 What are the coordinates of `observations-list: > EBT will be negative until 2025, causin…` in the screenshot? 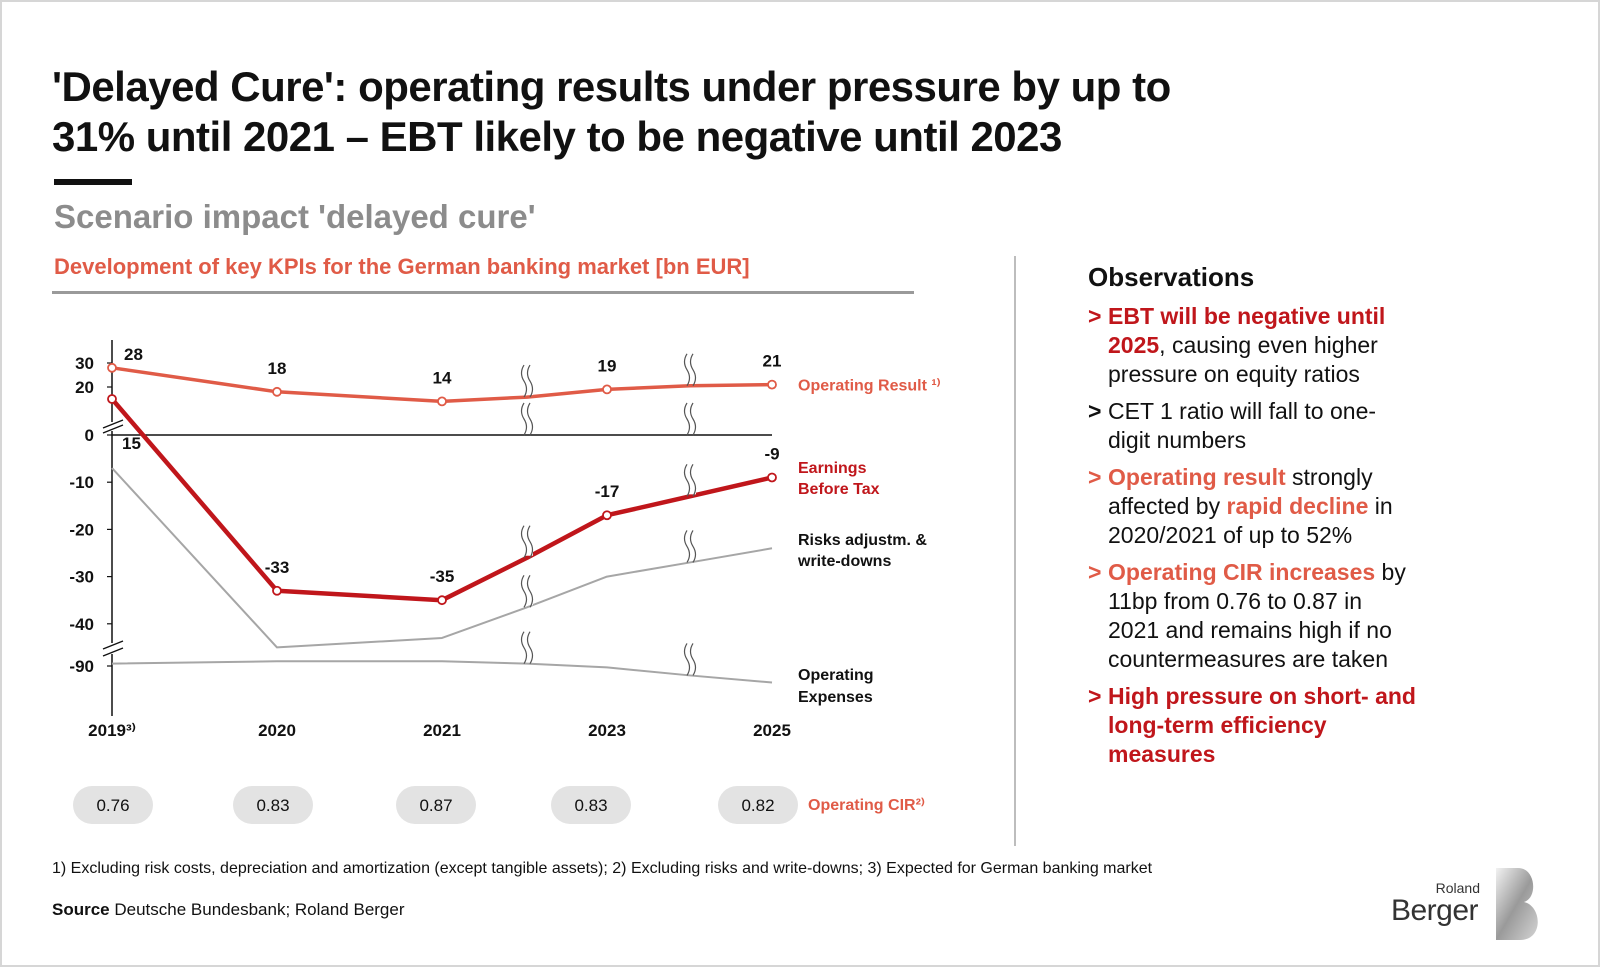 It's located at (1253, 539).